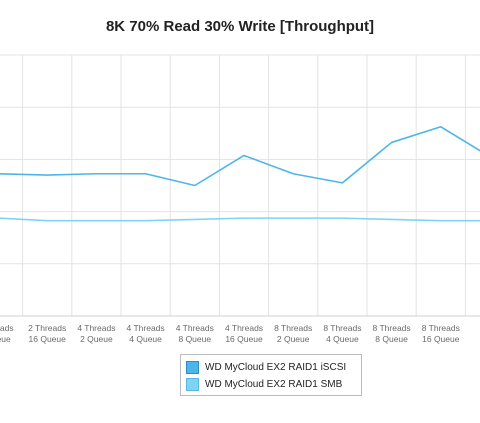  I want to click on legend-swatch-smb, so click(192, 384).